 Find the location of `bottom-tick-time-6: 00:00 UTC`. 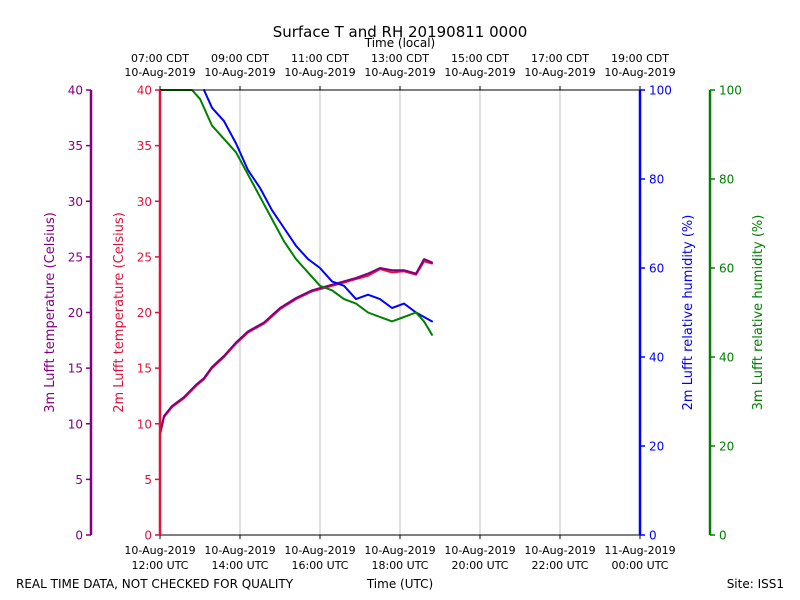

bottom-tick-time-6: 00:00 UTC is located at coordinates (639, 565).